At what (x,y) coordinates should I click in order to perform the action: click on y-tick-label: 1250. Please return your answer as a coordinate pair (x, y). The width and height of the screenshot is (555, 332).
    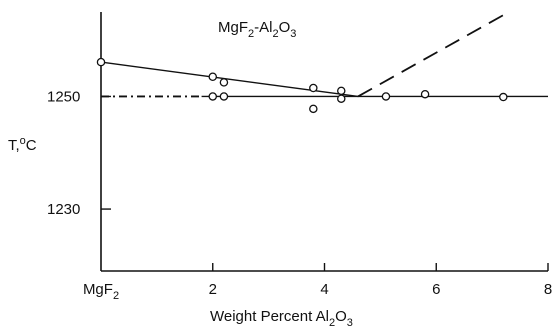
    Looking at the image, I should click on (63, 96).